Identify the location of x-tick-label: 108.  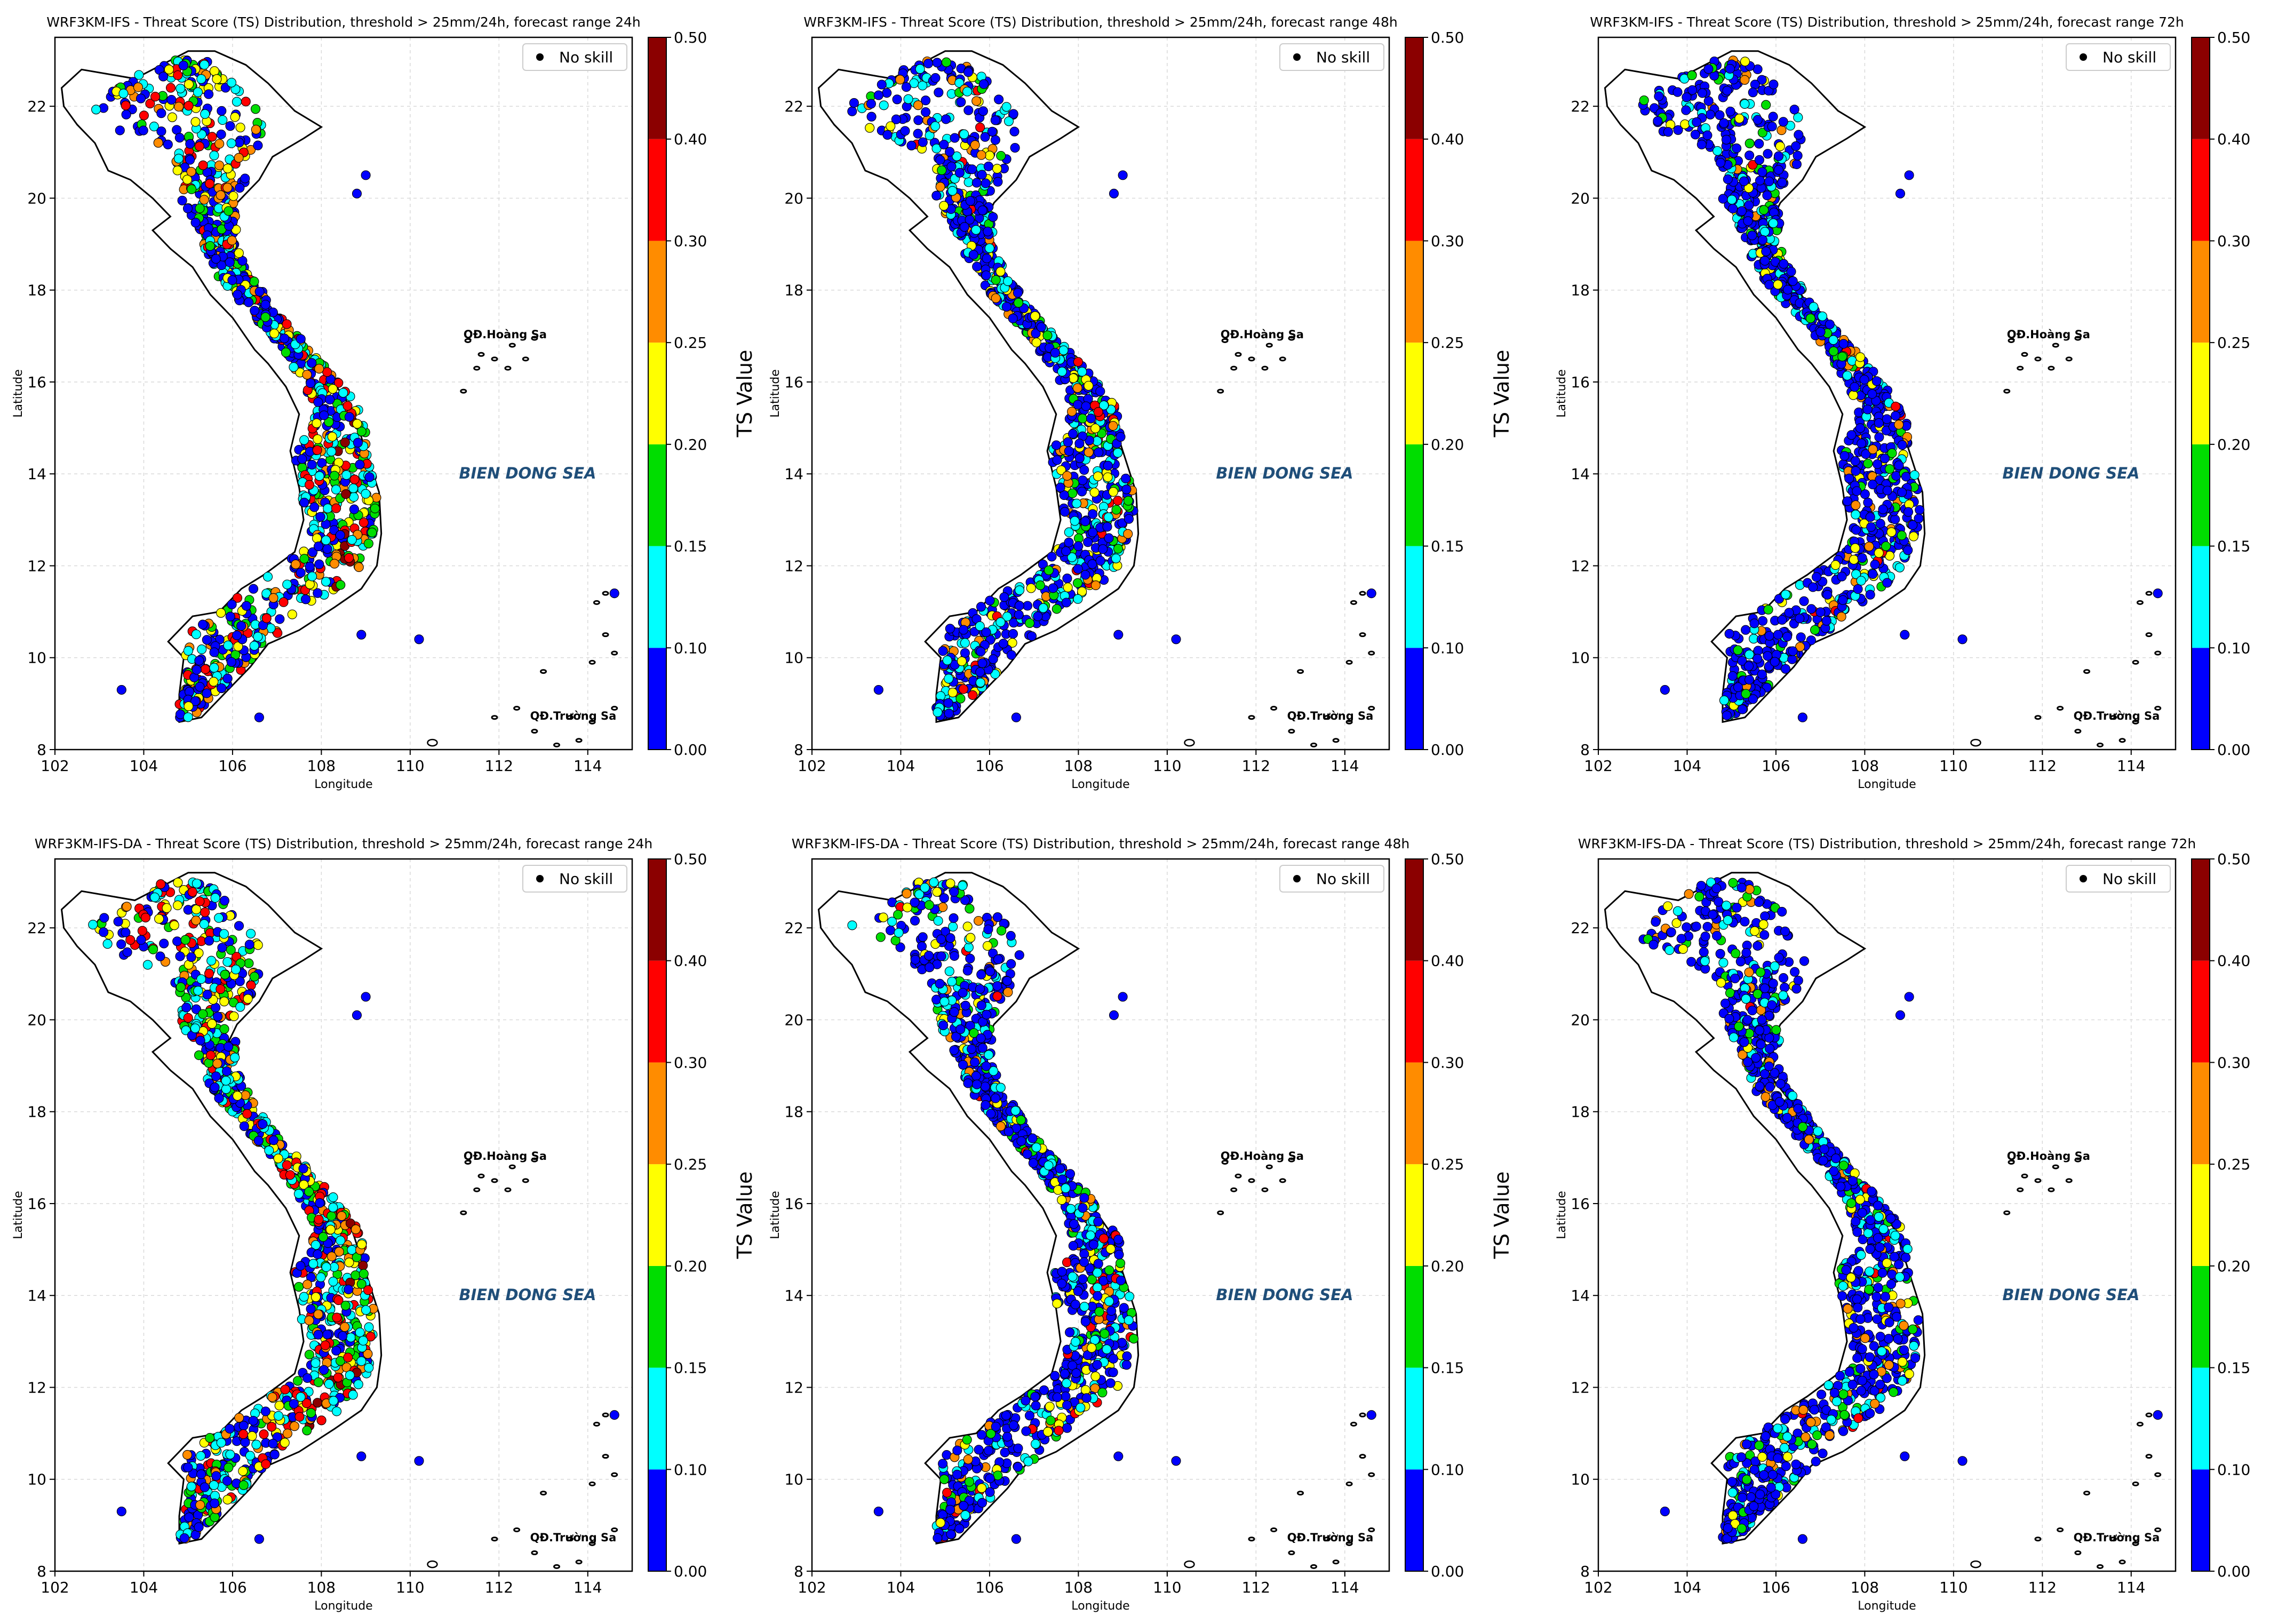
(321, 1587).